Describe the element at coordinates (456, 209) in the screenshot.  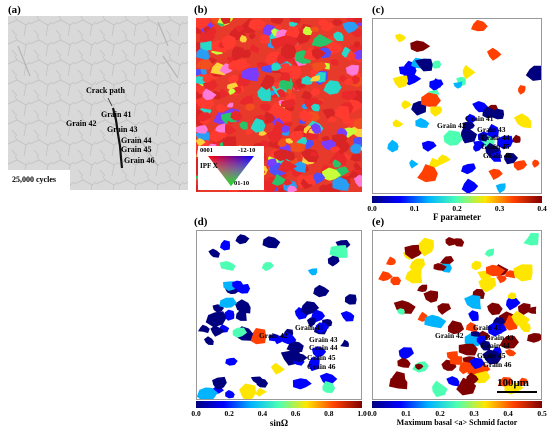
I see `f-parameter-ticks: 0.0 0.1 0.2 0.3 0.4` at that location.